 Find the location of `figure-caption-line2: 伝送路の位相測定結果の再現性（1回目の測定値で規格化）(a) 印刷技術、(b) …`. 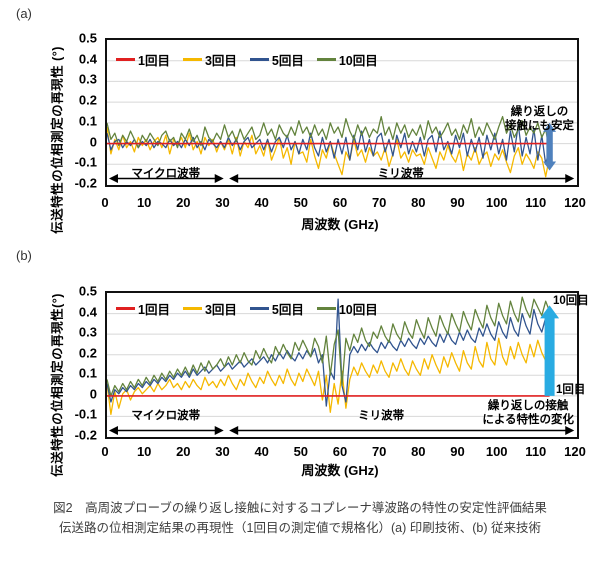

figure-caption-line2: 伝送路の位相測定結果の再現性（1回目の測定値で規格化）(a) 印刷技術、(b) … is located at coordinates (300, 528).